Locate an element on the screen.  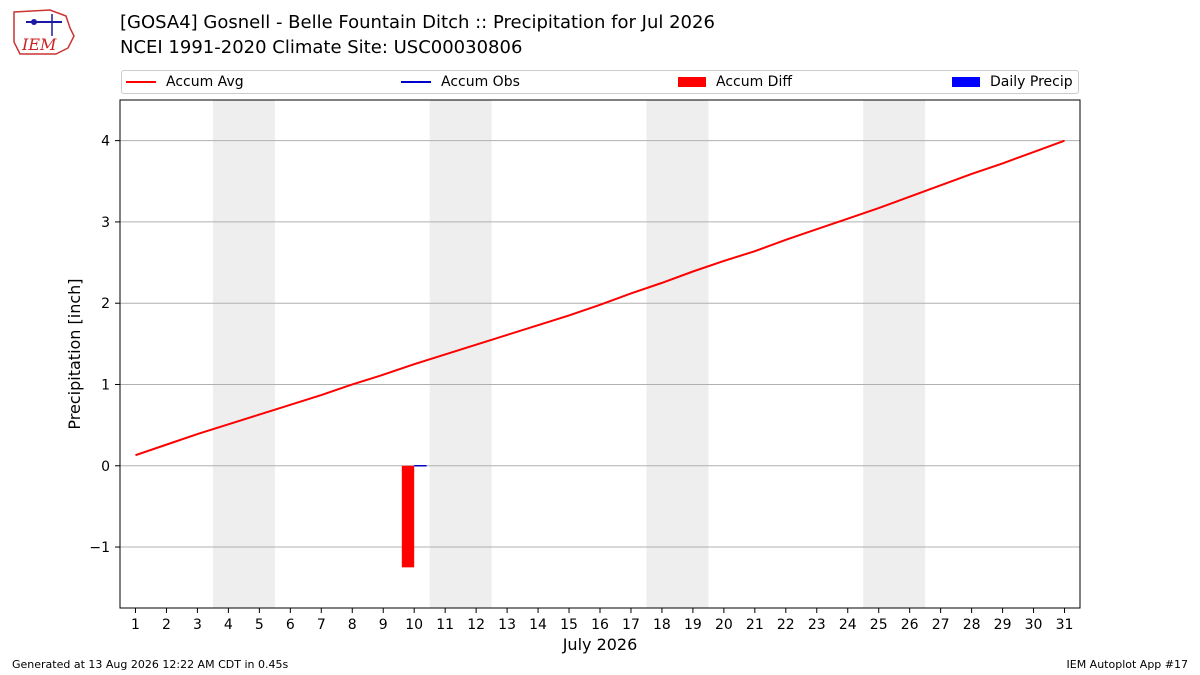
legend-swatch-accum-avg is located at coordinates (141, 82).